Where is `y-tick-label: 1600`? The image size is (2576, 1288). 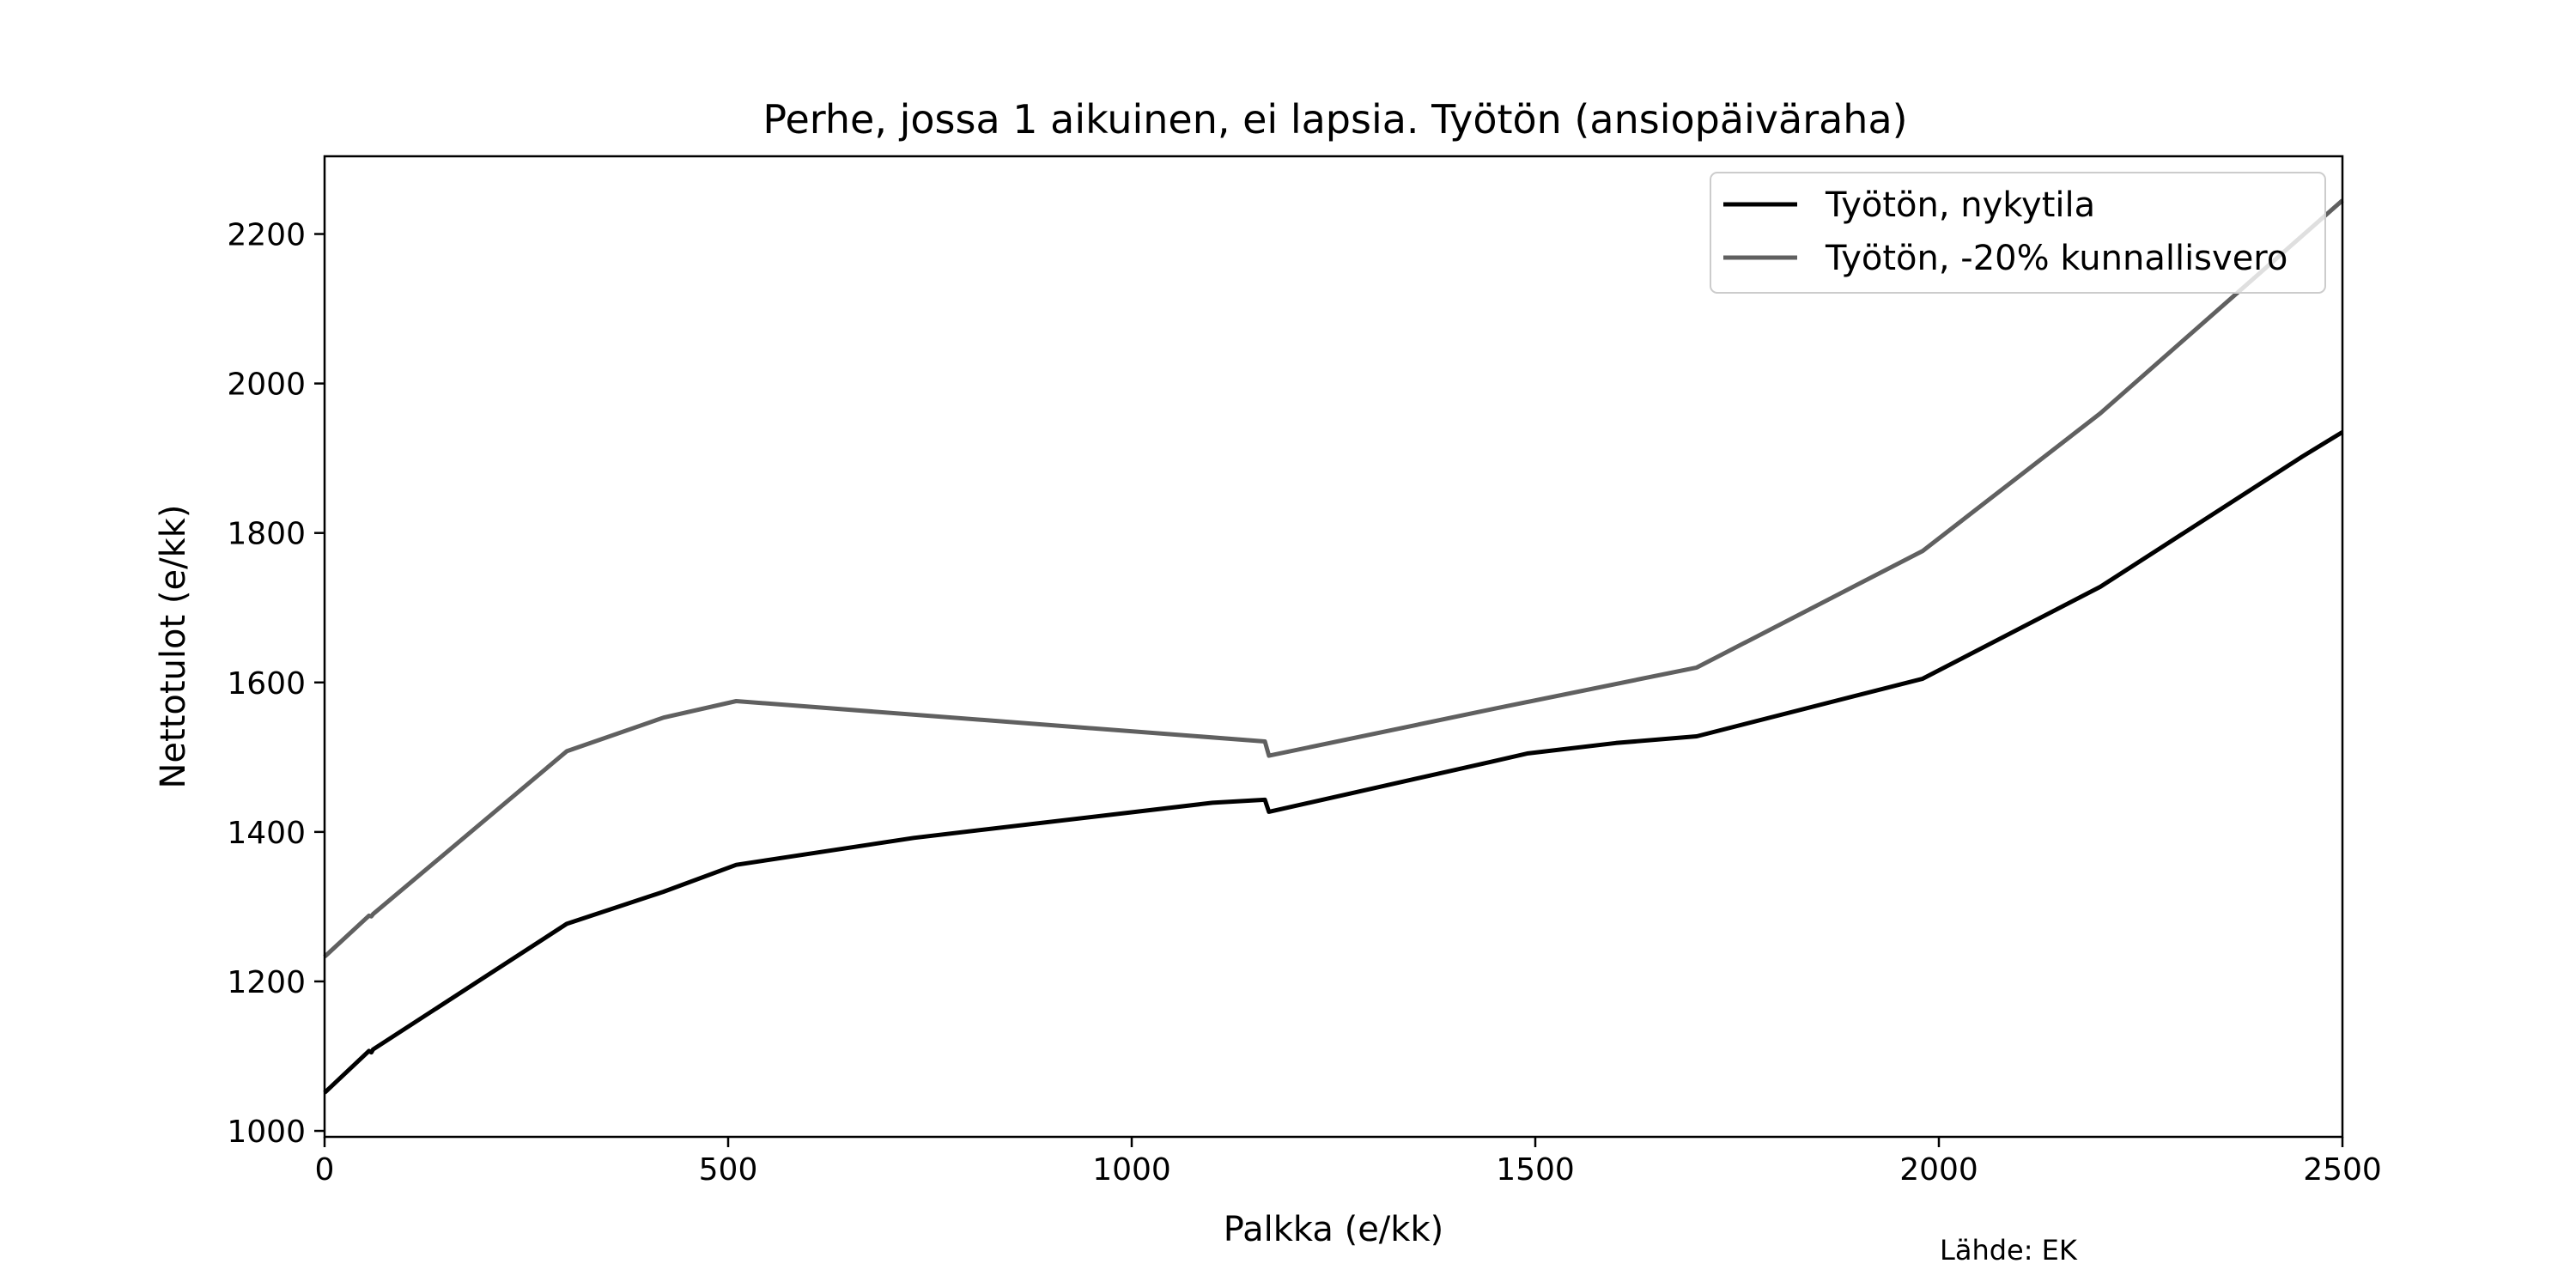
y-tick-label: 1600 is located at coordinates (266, 684).